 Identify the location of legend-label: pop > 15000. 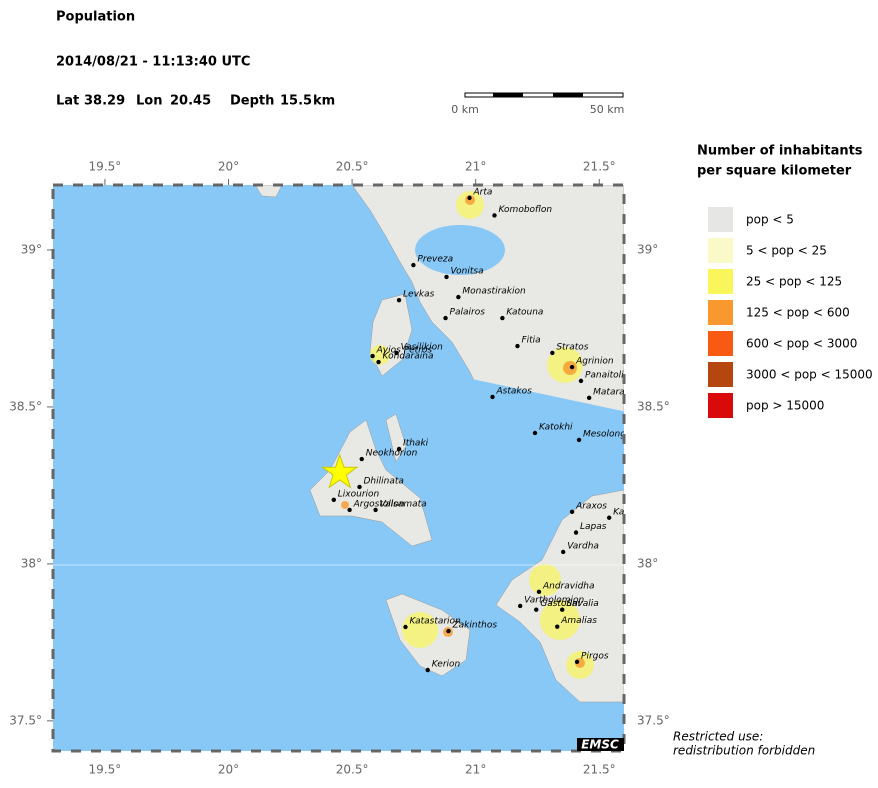
(785, 406).